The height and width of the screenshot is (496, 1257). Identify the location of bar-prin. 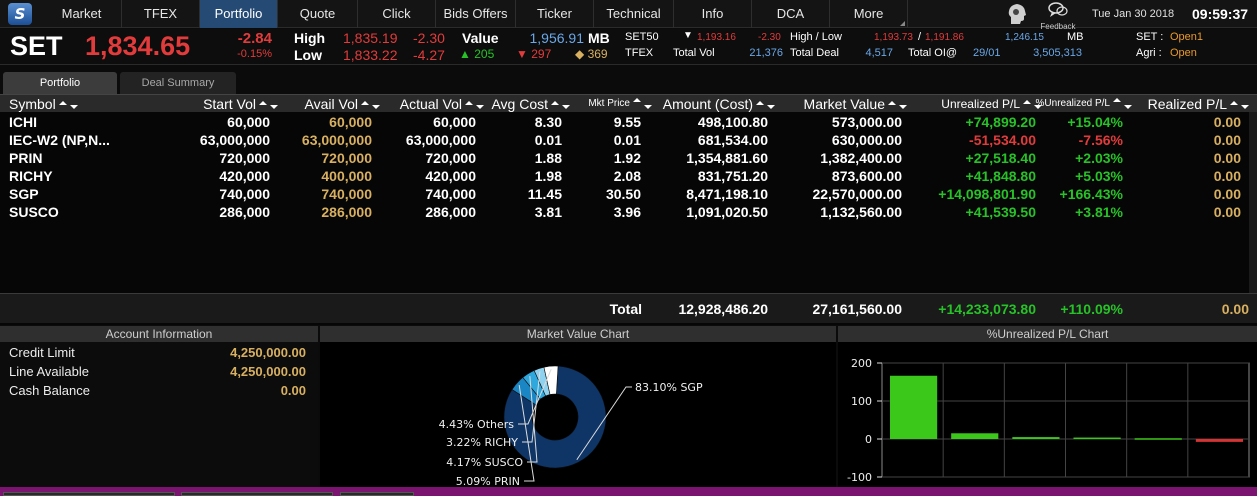
(1158, 439).